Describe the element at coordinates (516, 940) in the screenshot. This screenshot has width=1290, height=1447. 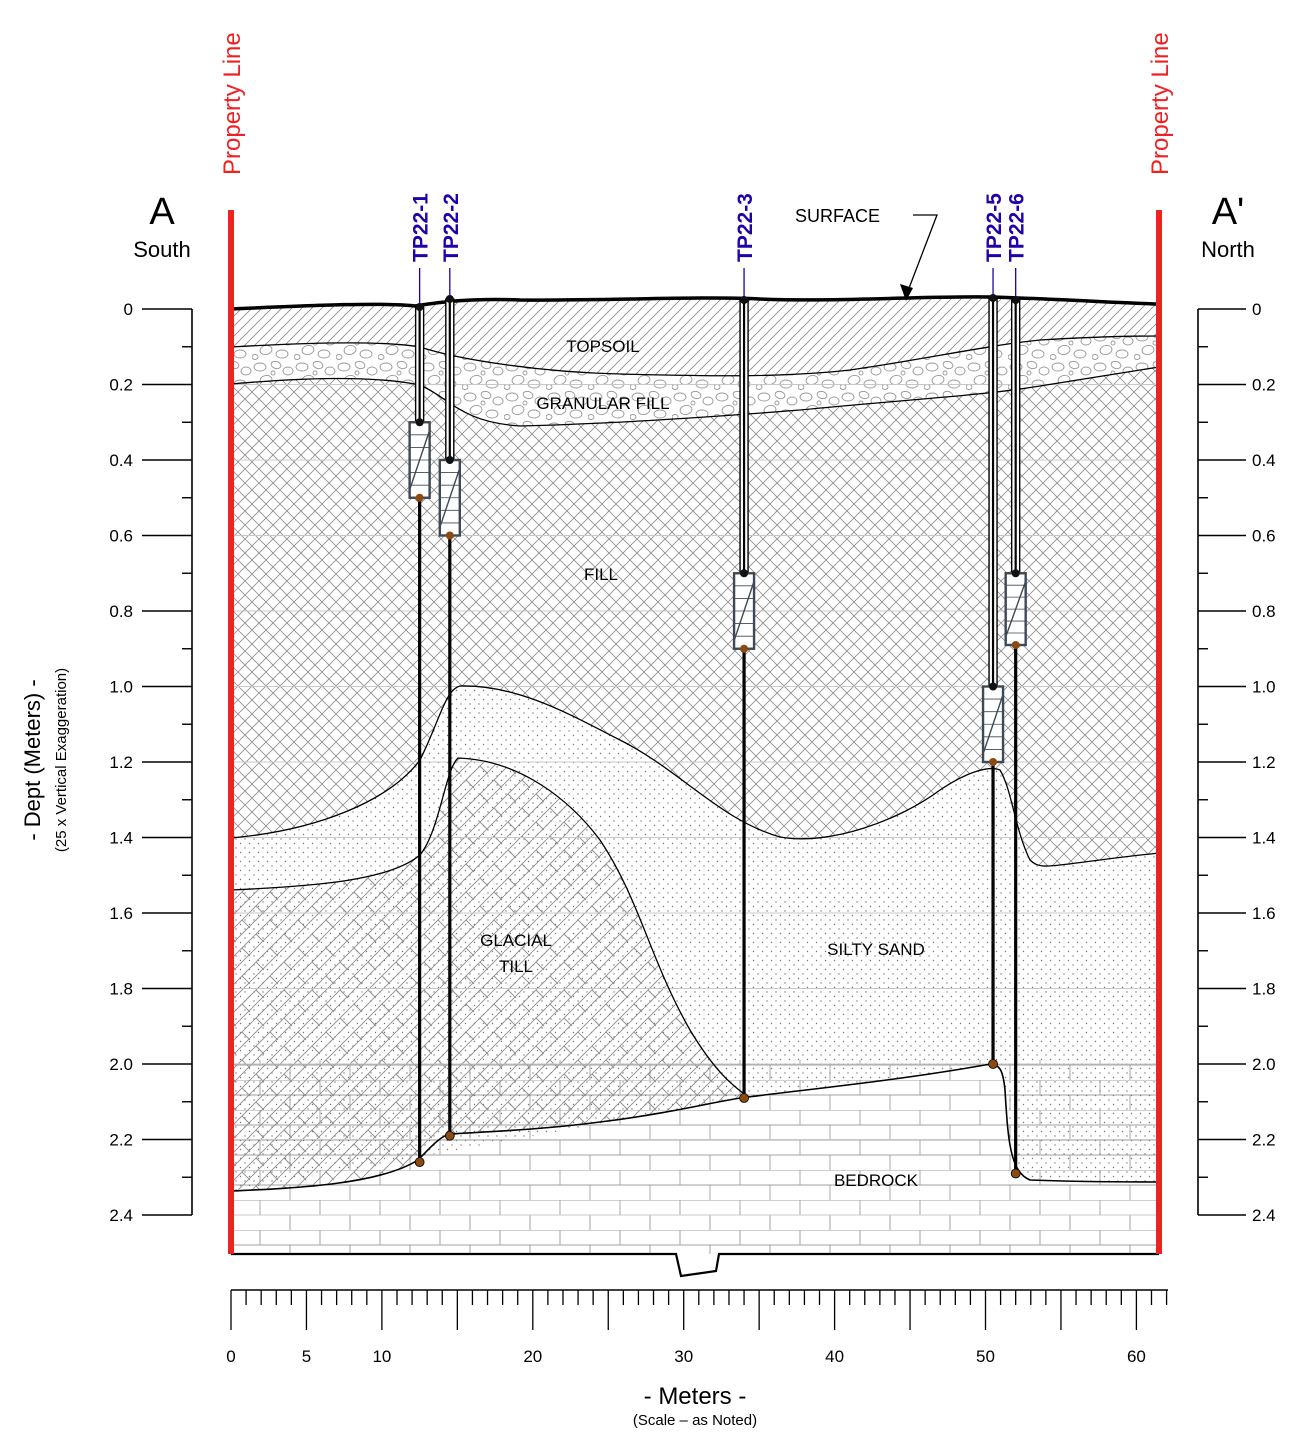
I see `layer-label-glacial-till-line1: GLACIAL` at that location.